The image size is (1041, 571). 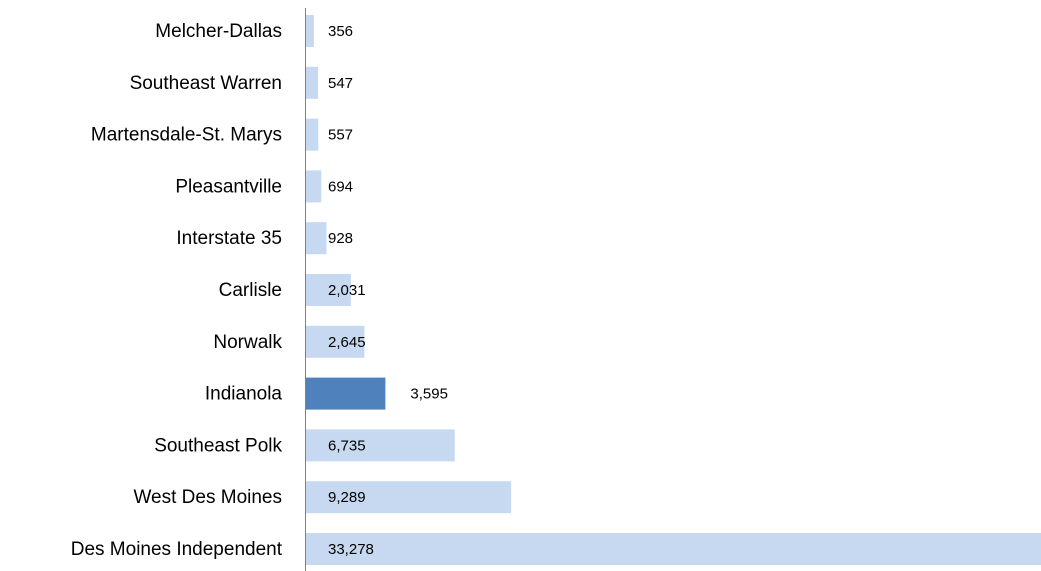 I want to click on value-label: 6,735, so click(x=347, y=445).